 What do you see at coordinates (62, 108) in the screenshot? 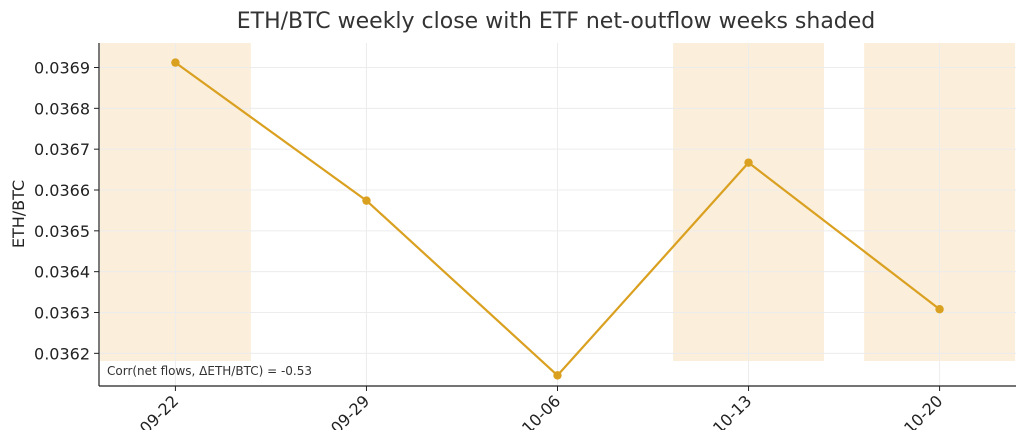
I see `y-tick-label: 0.0368` at bounding box center [62, 108].